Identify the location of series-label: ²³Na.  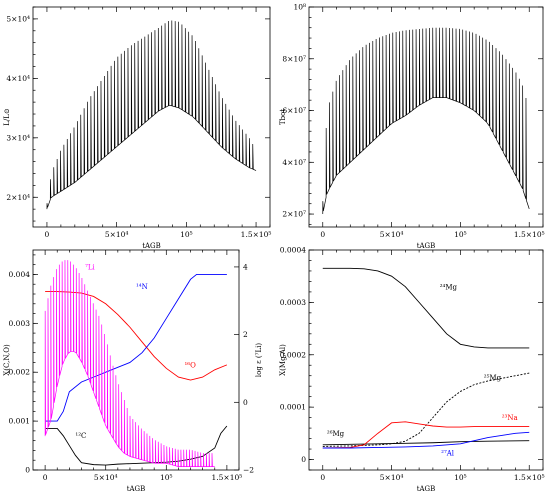
(510, 418).